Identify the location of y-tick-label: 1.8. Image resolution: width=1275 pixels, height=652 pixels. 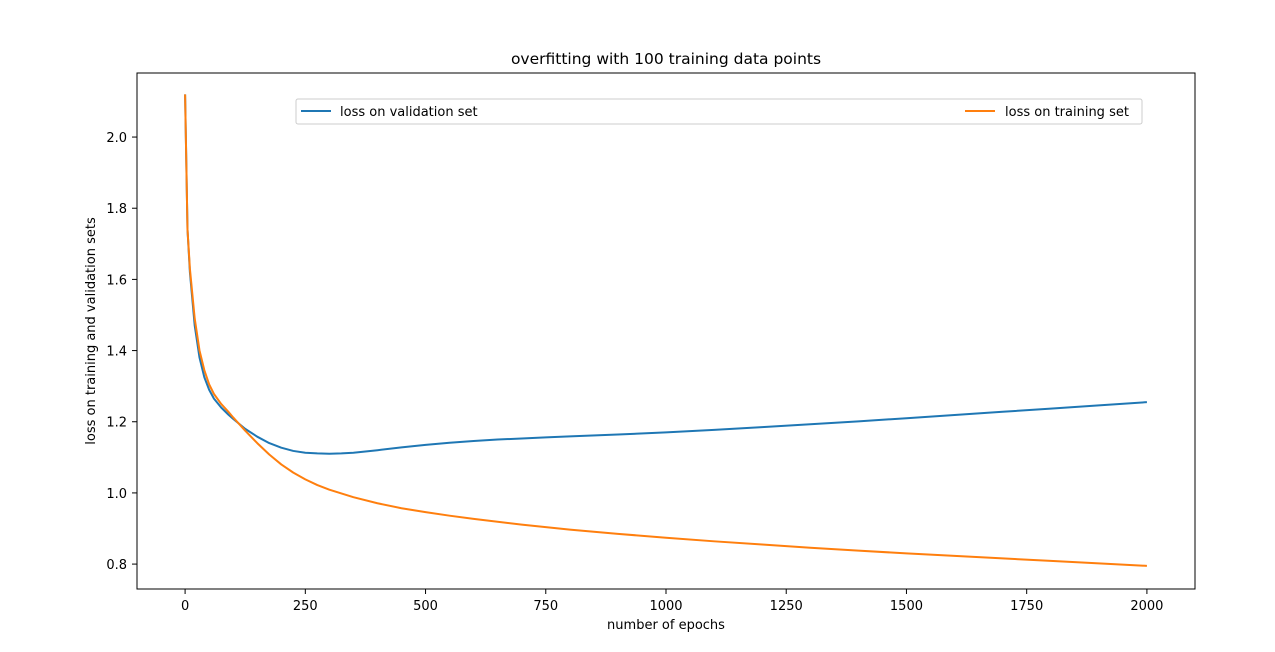
(116, 209).